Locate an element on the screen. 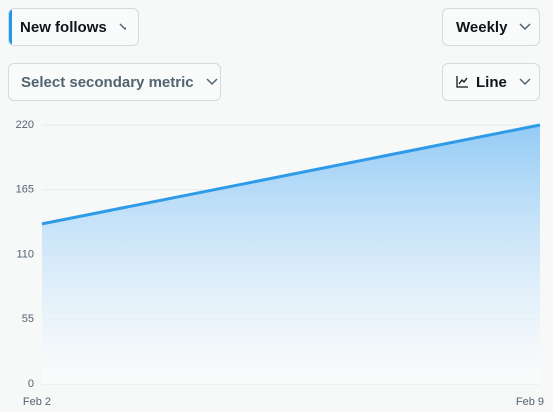 This screenshot has height=412, width=553. y-tick-label: 220 is located at coordinates (25, 125).